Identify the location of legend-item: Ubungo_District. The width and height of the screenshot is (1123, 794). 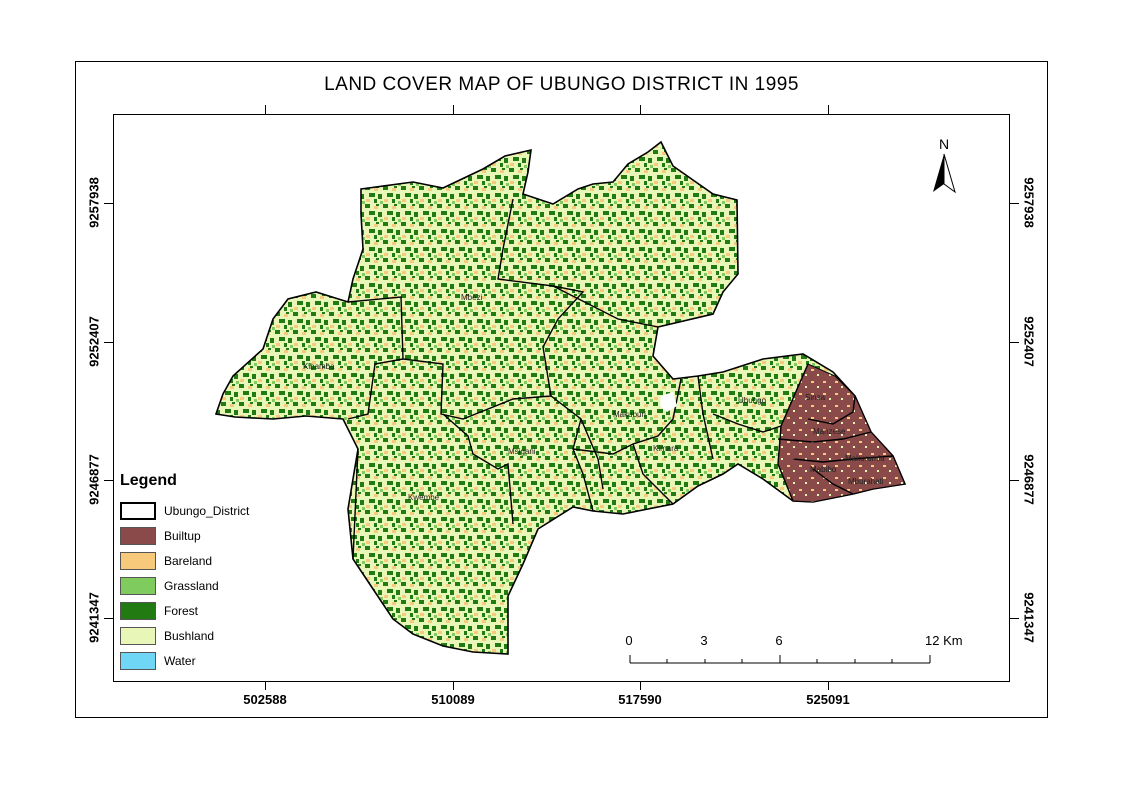
(184, 510).